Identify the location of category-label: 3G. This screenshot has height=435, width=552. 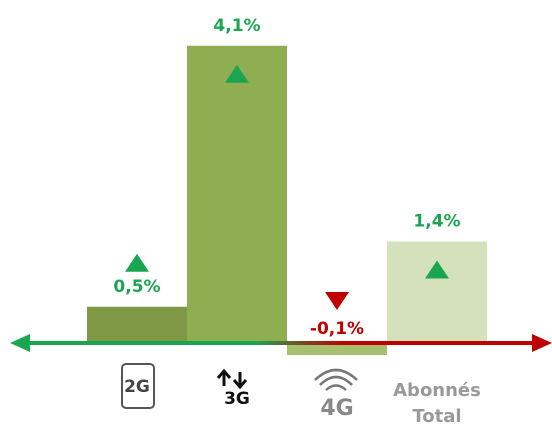
(237, 399).